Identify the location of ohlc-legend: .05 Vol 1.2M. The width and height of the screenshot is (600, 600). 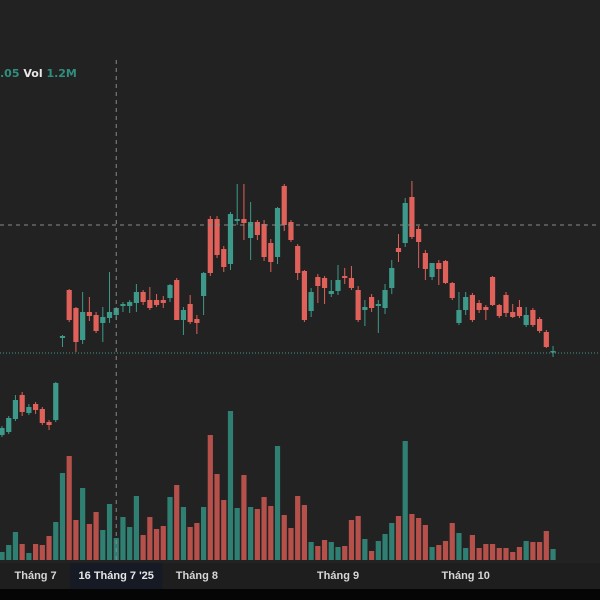
(38, 73).